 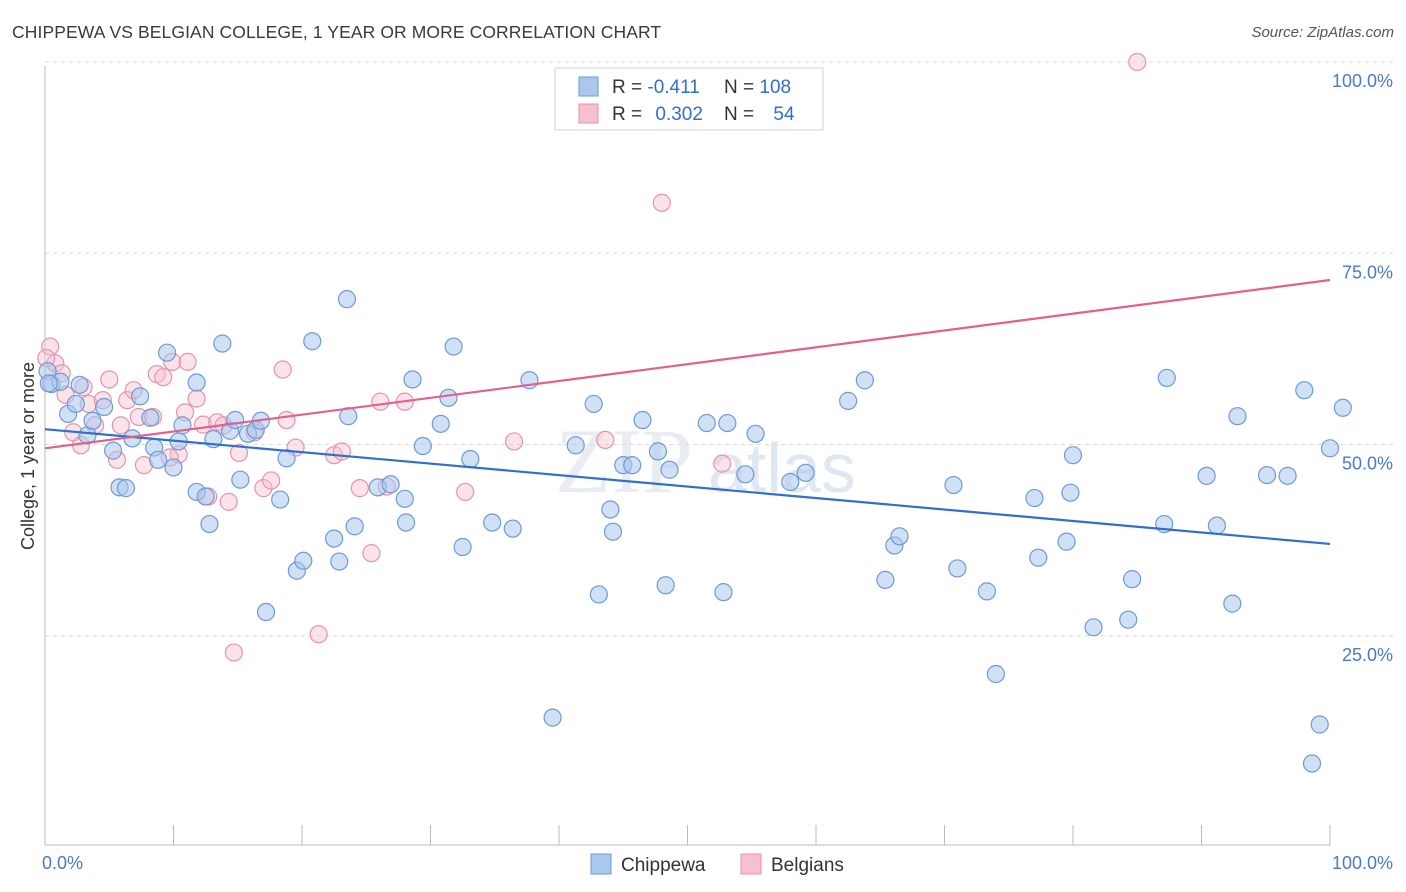 What do you see at coordinates (1322, 32) in the screenshot?
I see `source-label: Source: ZipAtlas.com` at bounding box center [1322, 32].